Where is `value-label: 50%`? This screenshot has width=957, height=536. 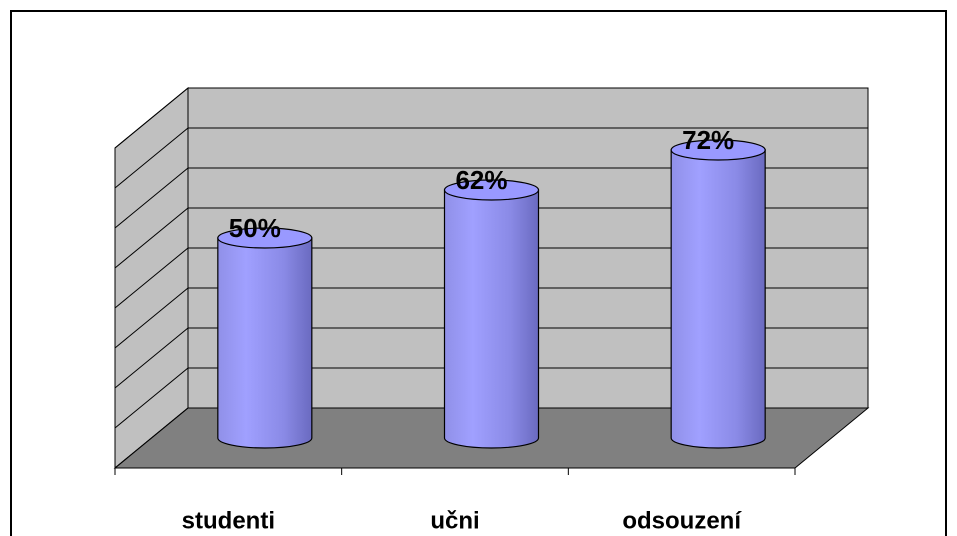 value-label: 50% is located at coordinates (255, 228).